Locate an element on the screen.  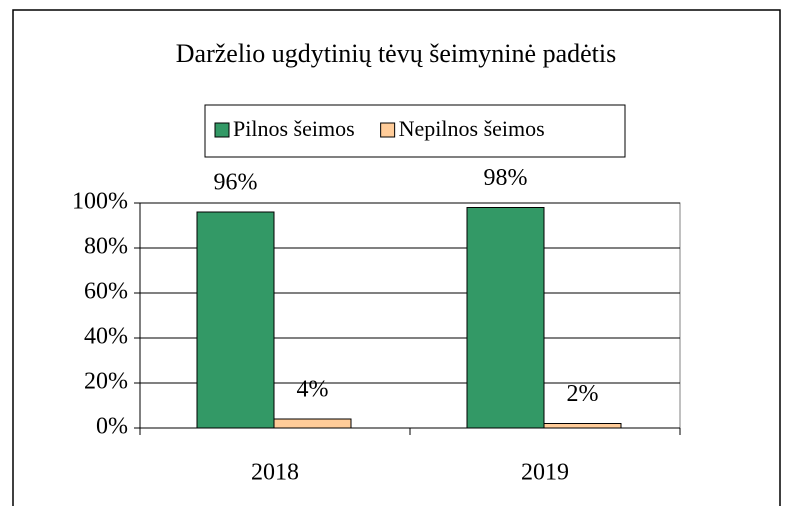
value-label: 2% is located at coordinates (583, 394).